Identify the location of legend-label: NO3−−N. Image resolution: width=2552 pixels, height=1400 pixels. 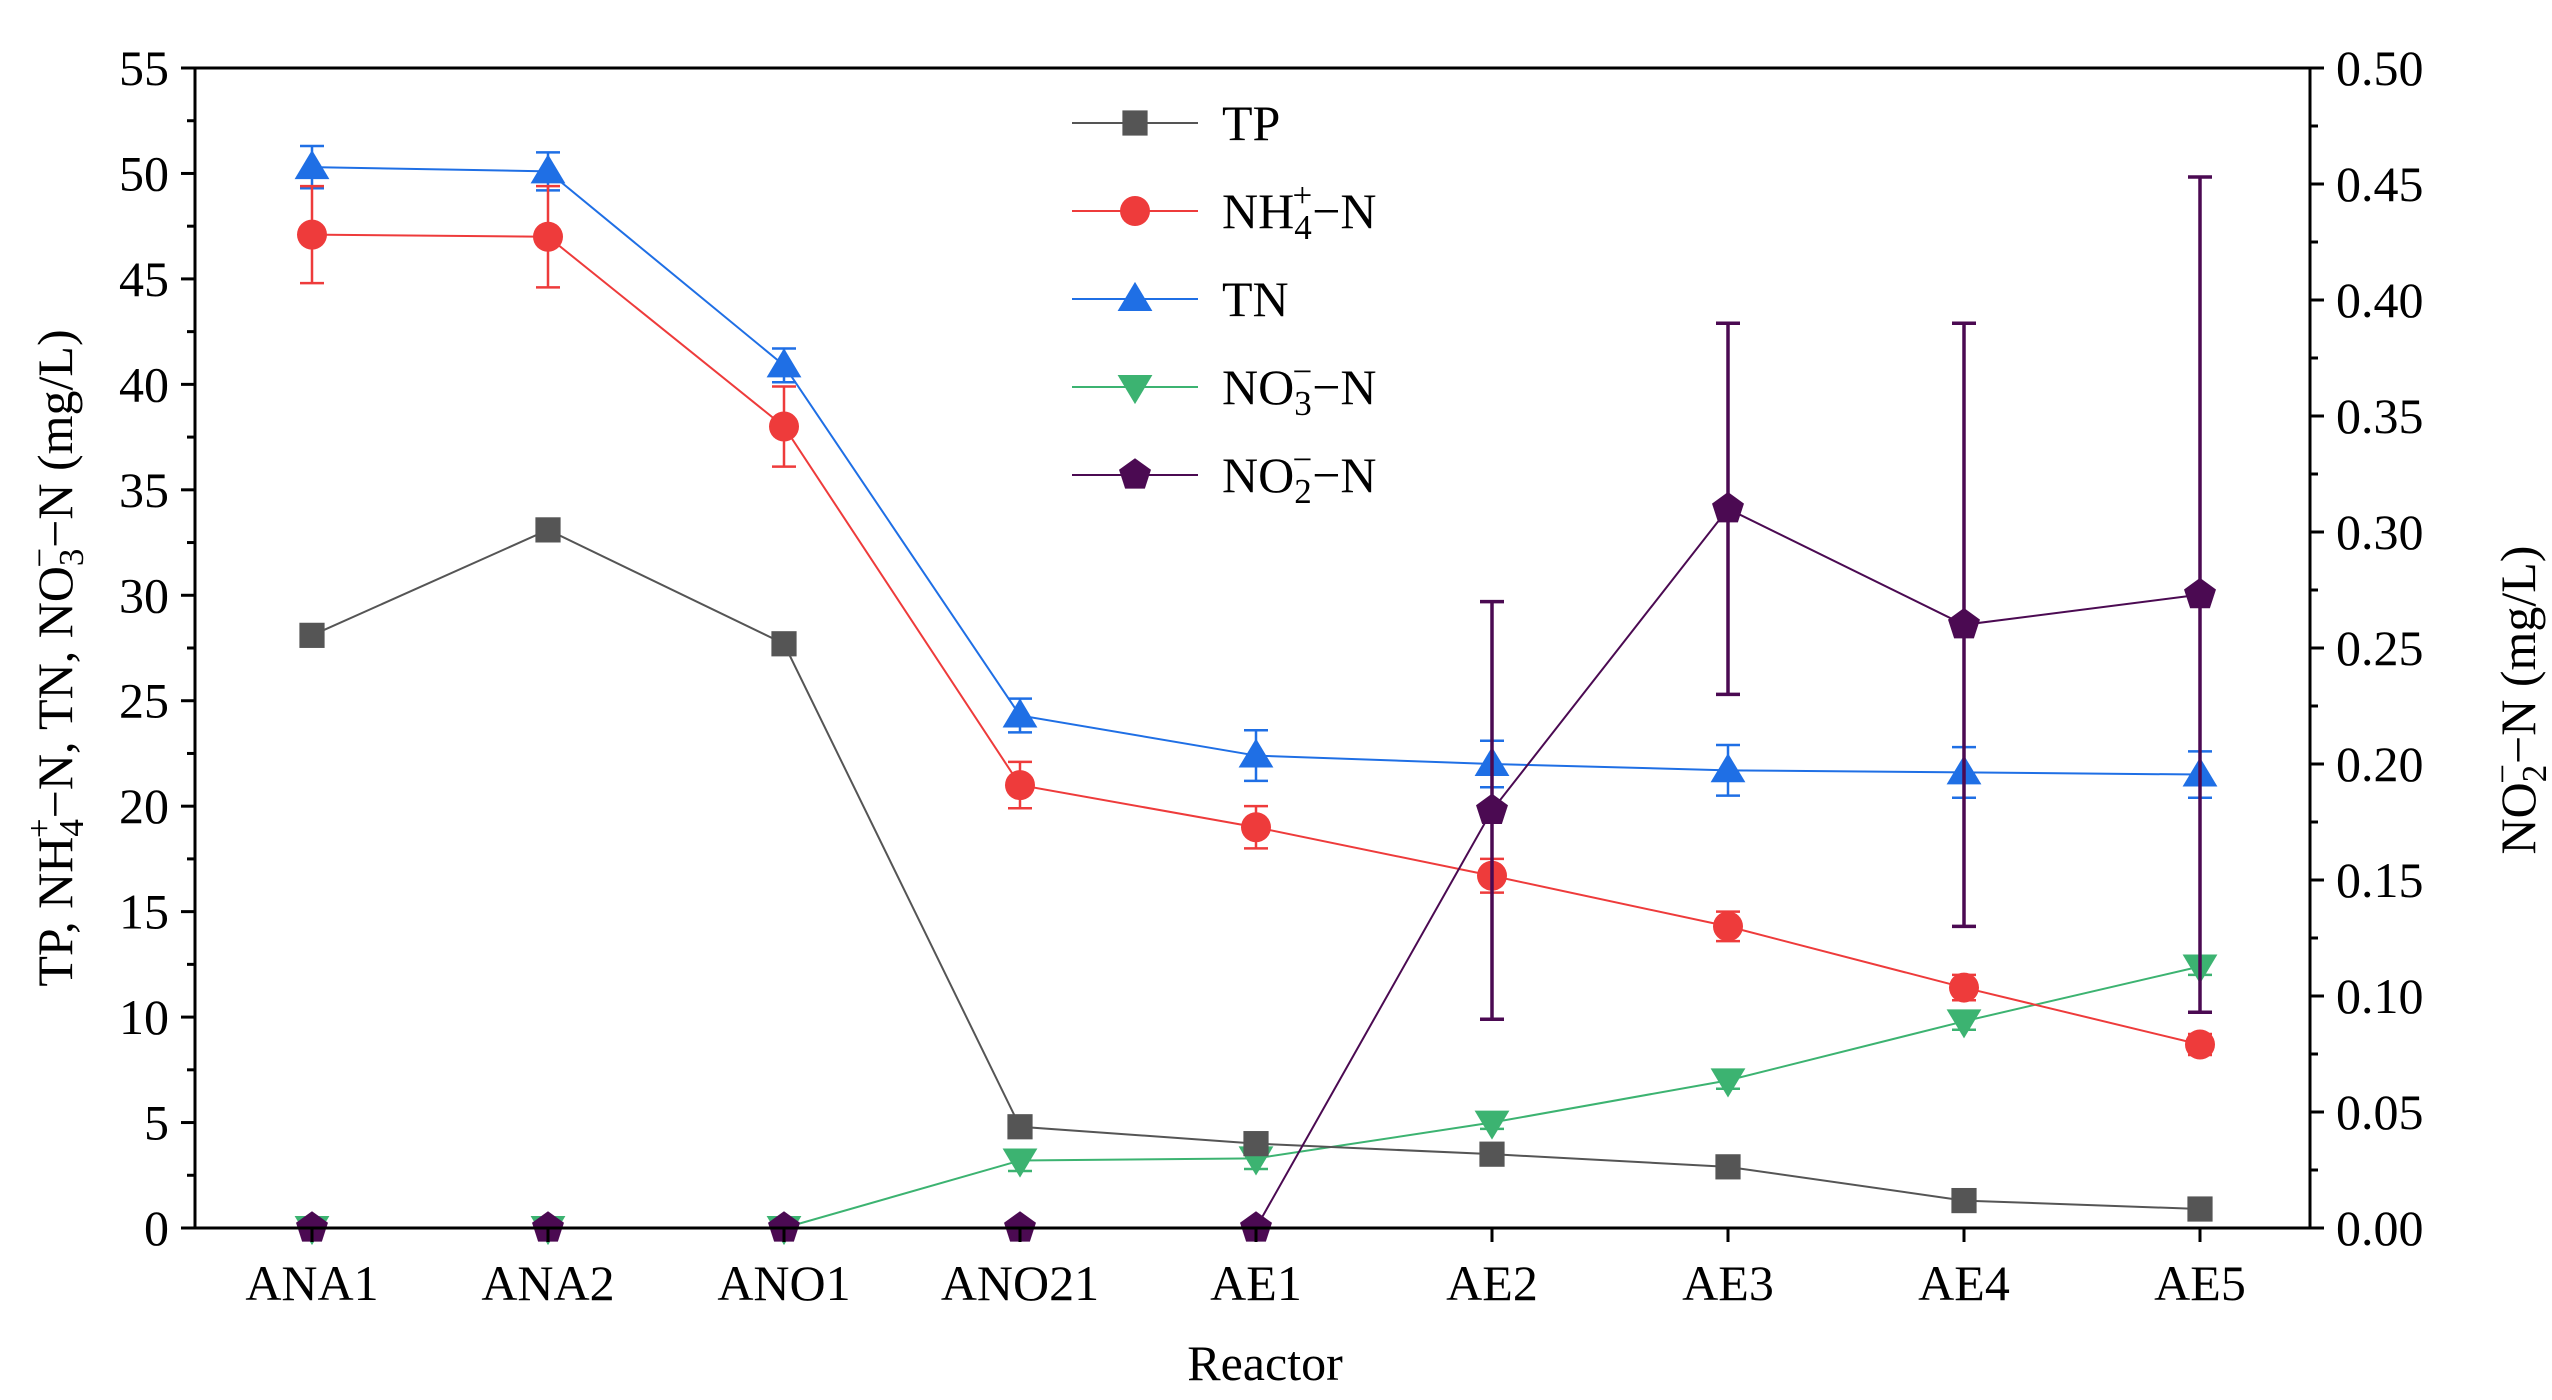
(1299, 387).